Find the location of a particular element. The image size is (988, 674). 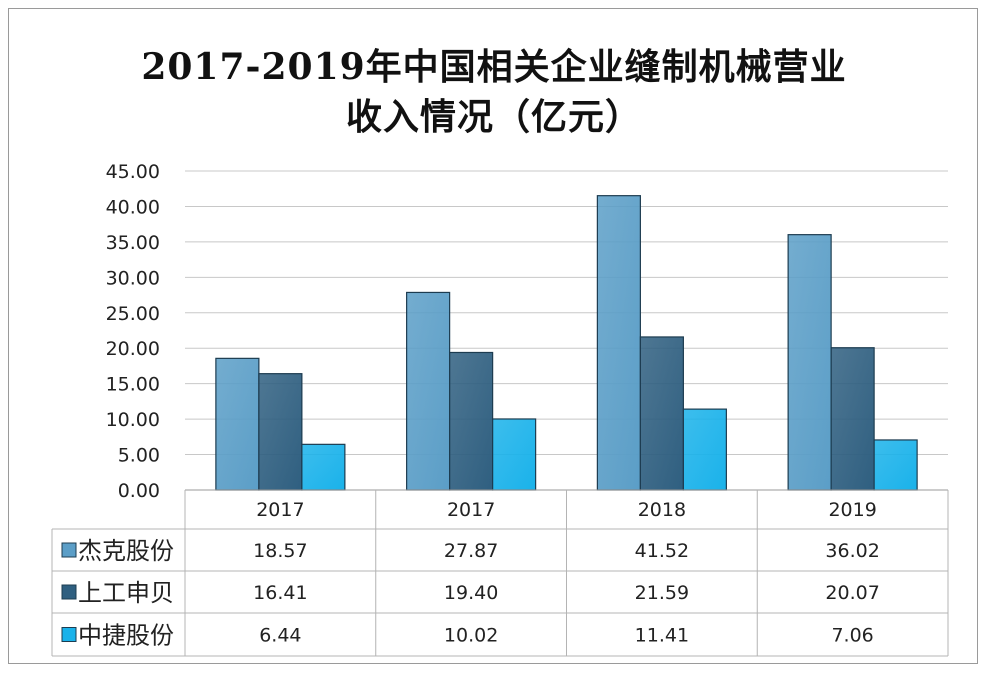

y-tick-label: 5.00 is located at coordinates (139, 456).